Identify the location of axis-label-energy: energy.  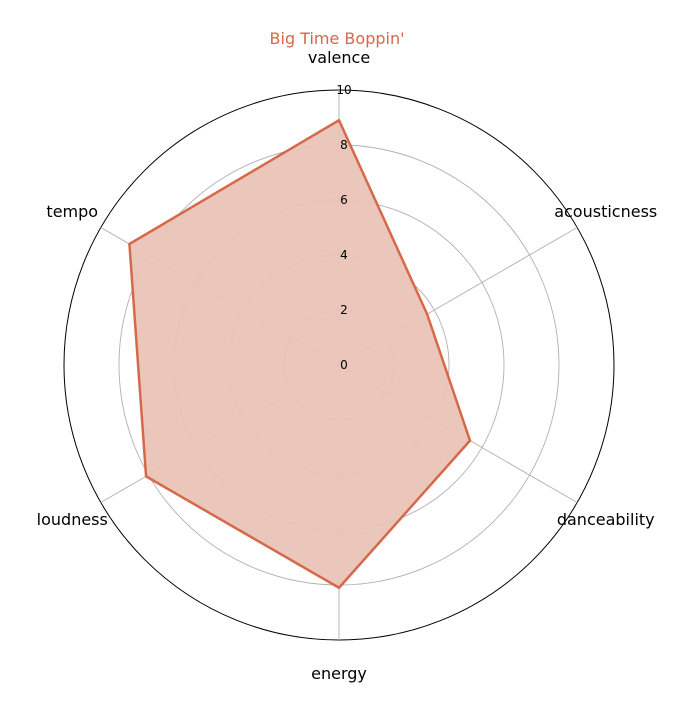
(339, 673).